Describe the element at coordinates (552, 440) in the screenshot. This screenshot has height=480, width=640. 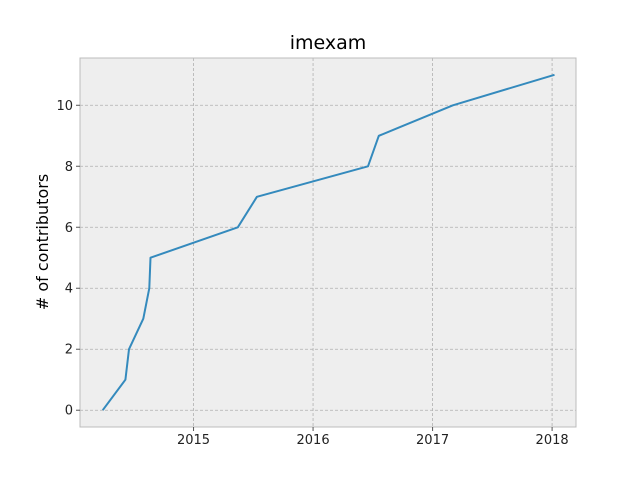
I see `x-tick-label: 2018` at that location.